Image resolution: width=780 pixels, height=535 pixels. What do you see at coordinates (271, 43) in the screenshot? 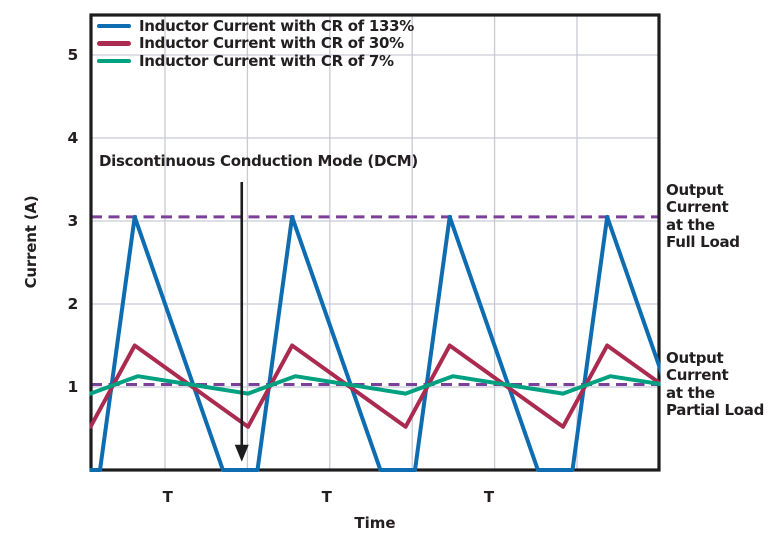
I see `legend-label-cr30: Inductor Current with CR of 30%` at bounding box center [271, 43].